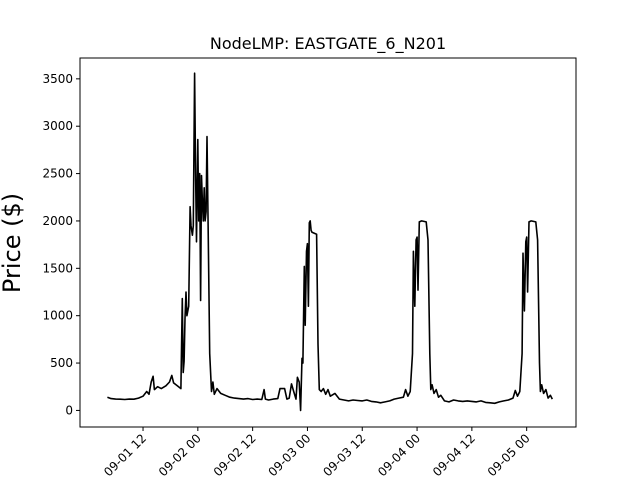  What do you see at coordinates (69, 410) in the screenshot?
I see `y-tick-label: 0` at bounding box center [69, 410].